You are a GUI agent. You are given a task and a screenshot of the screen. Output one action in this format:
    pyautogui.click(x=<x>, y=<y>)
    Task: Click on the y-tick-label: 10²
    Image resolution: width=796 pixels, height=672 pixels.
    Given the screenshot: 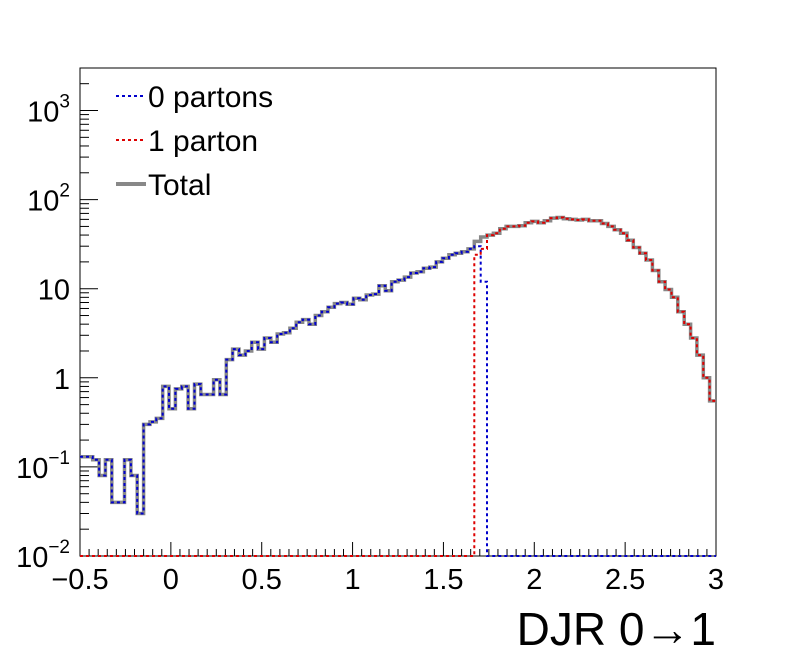 What is the action you would take?
    pyautogui.click(x=48, y=199)
    